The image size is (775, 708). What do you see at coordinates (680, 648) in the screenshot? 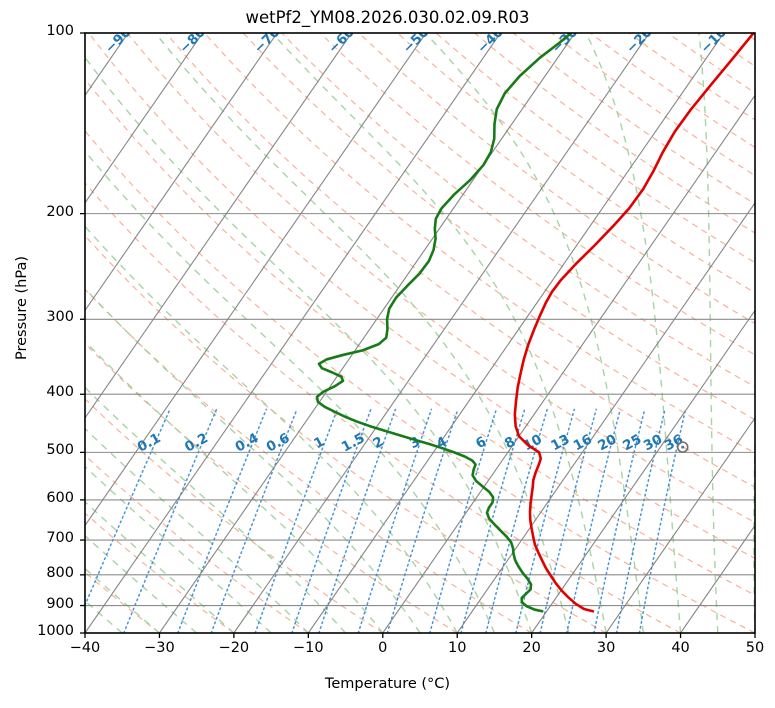
I see `x-tick-label: 40` at bounding box center [680, 648].